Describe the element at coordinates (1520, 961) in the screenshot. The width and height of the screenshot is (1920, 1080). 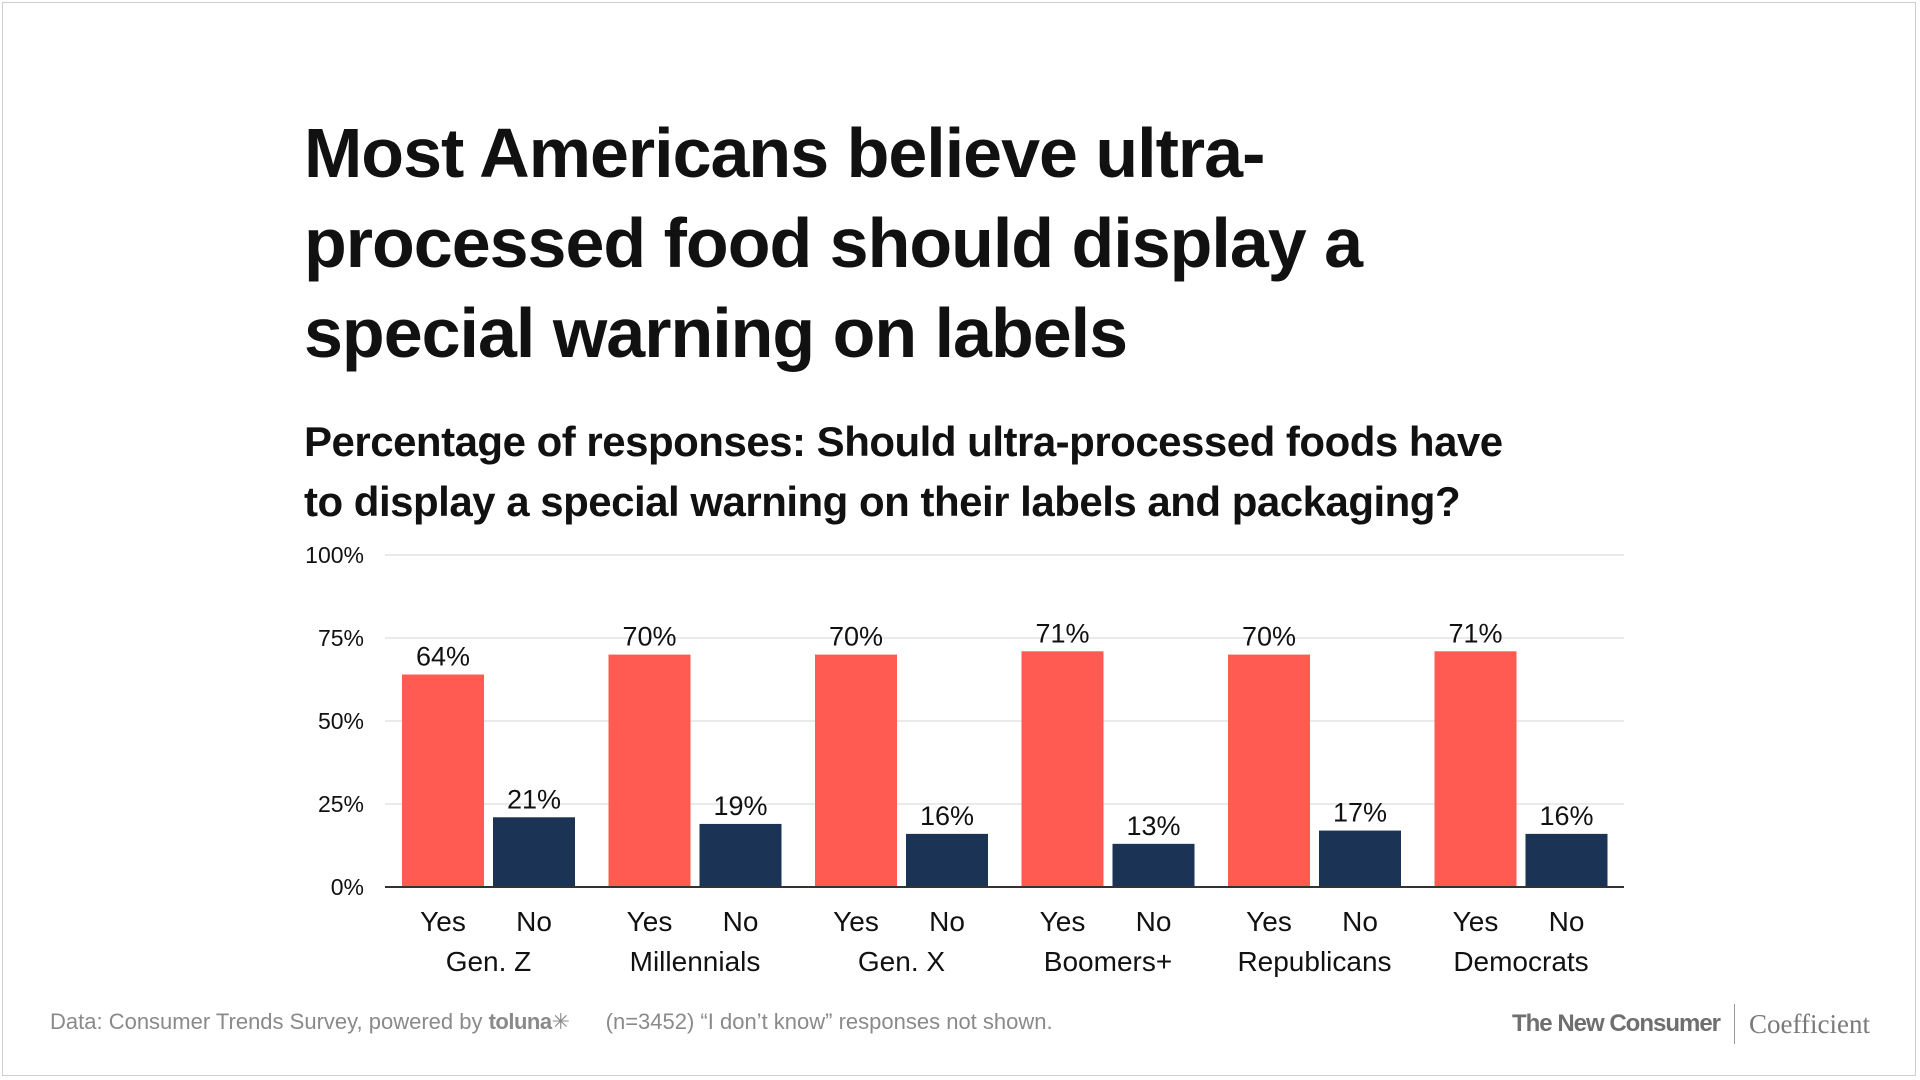
I see `category-label: Democrats` at that location.